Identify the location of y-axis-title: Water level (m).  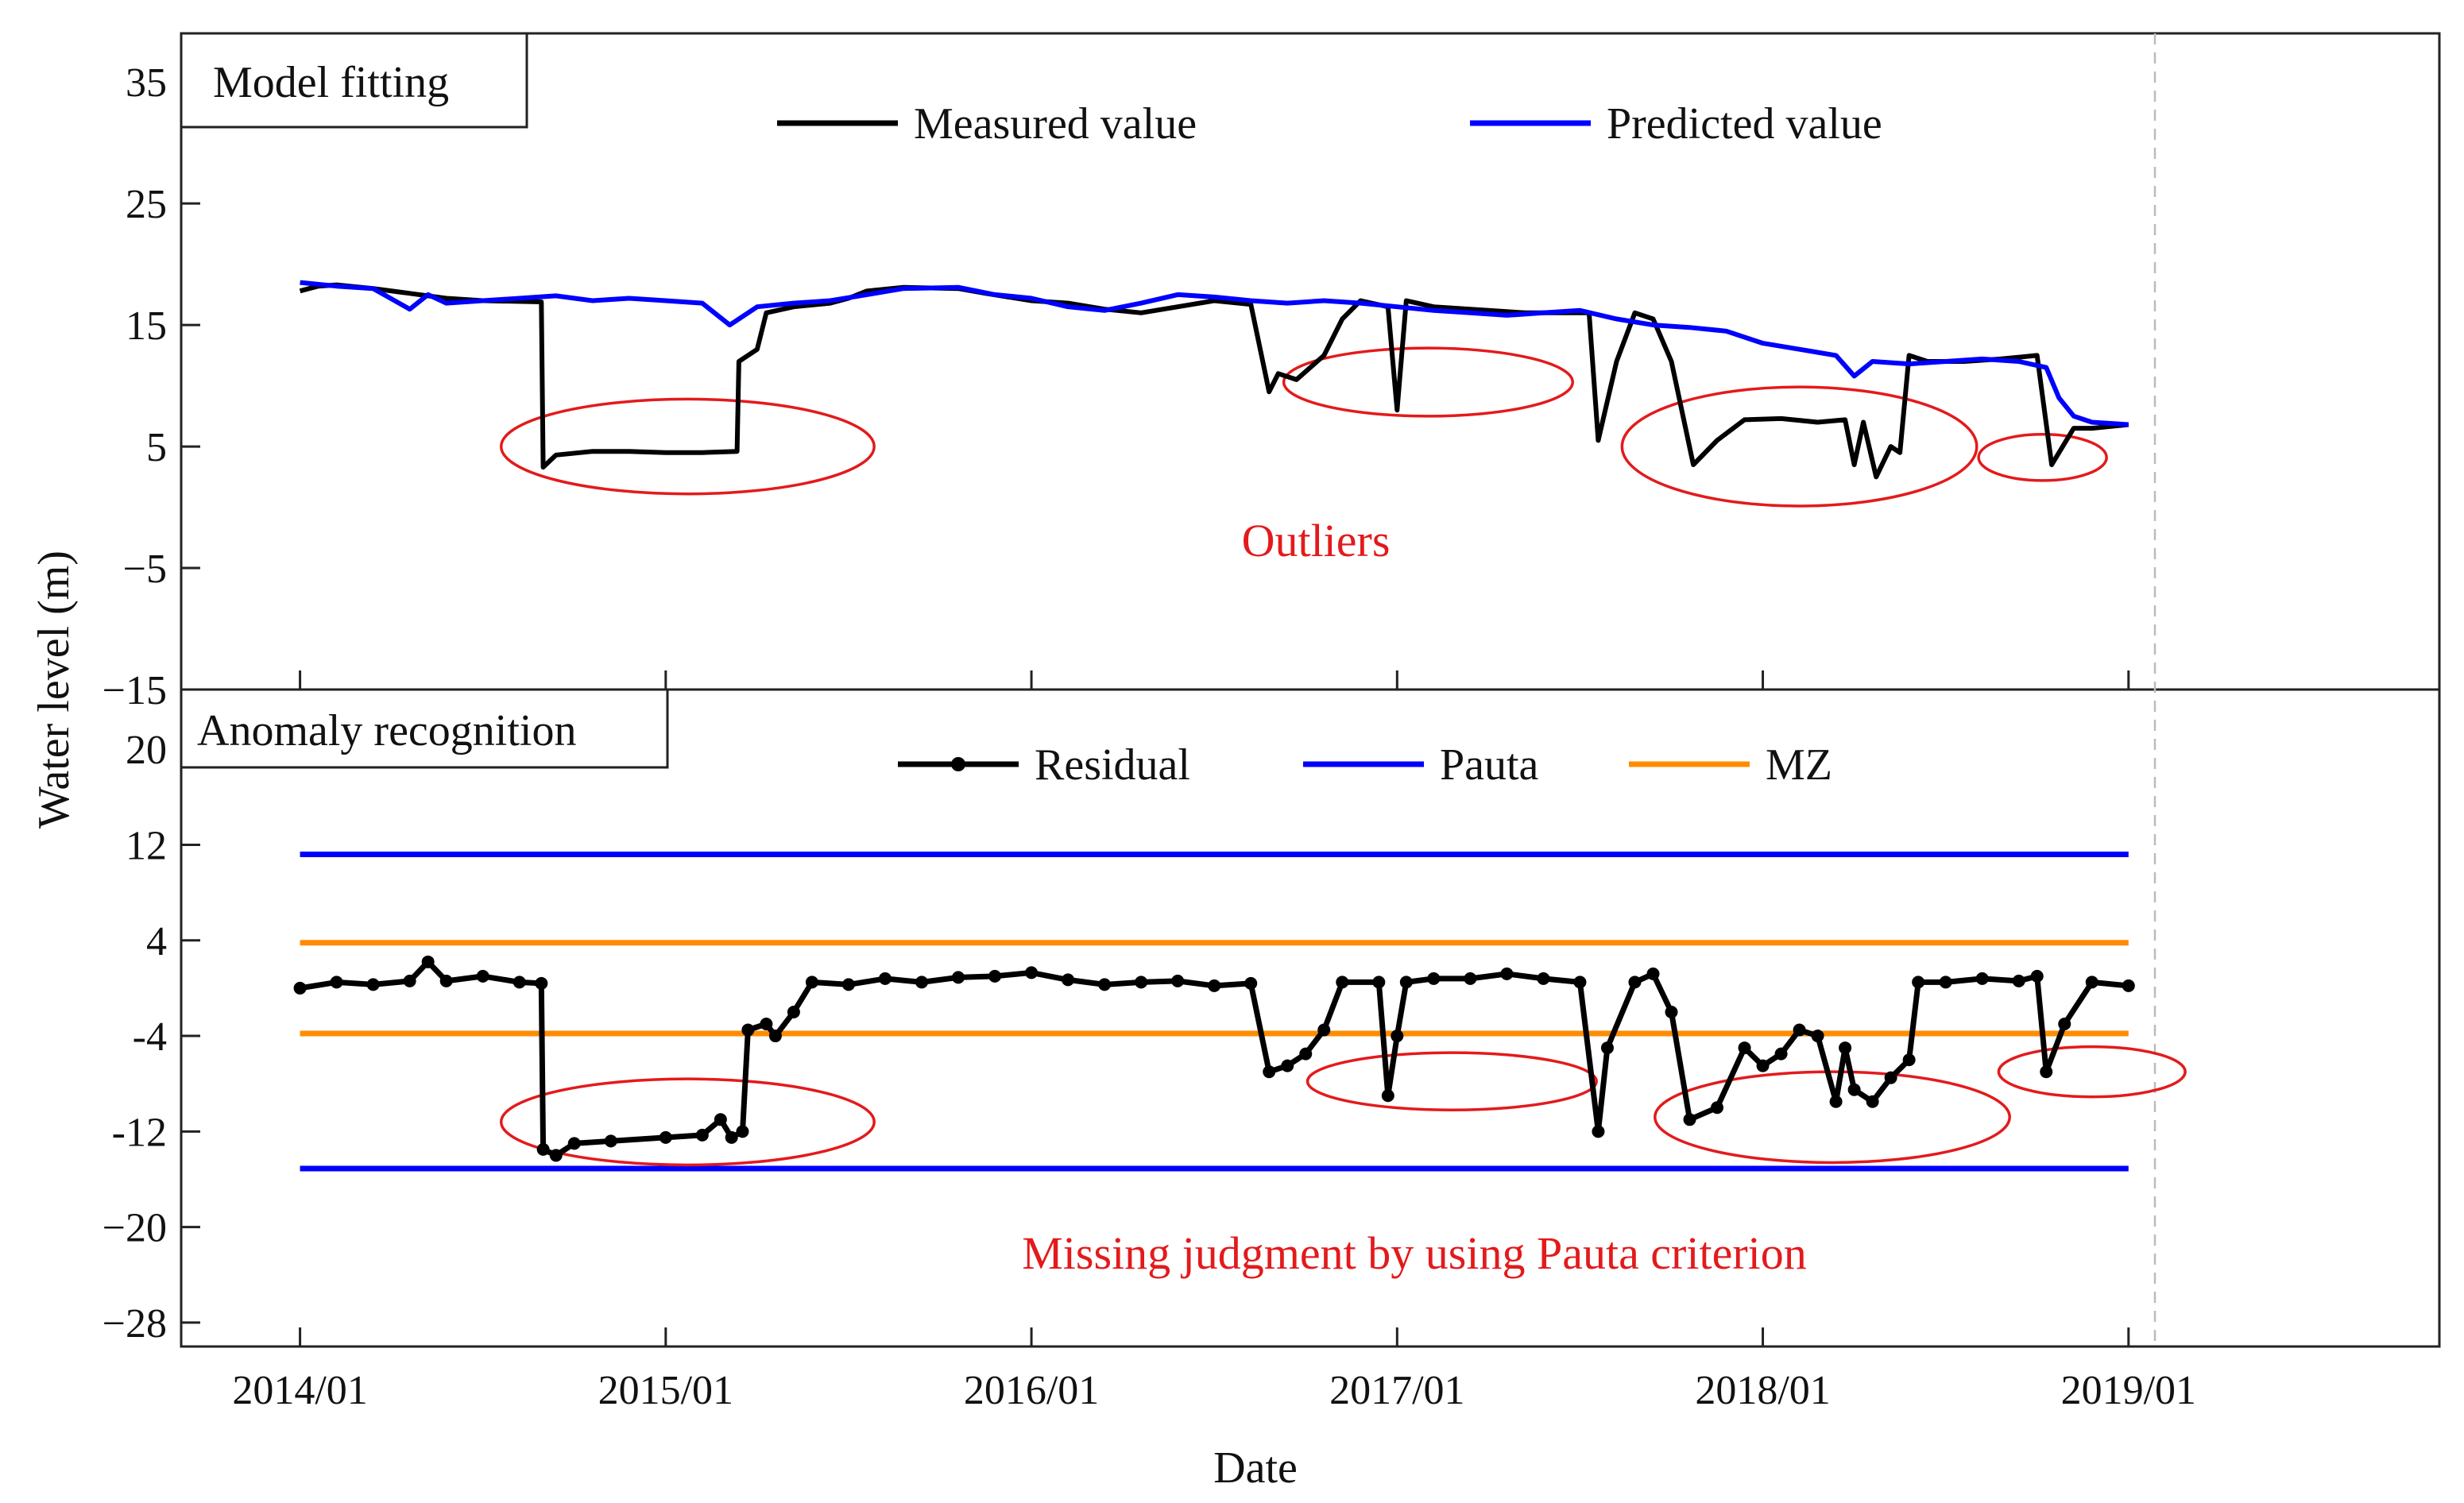
(54, 690).